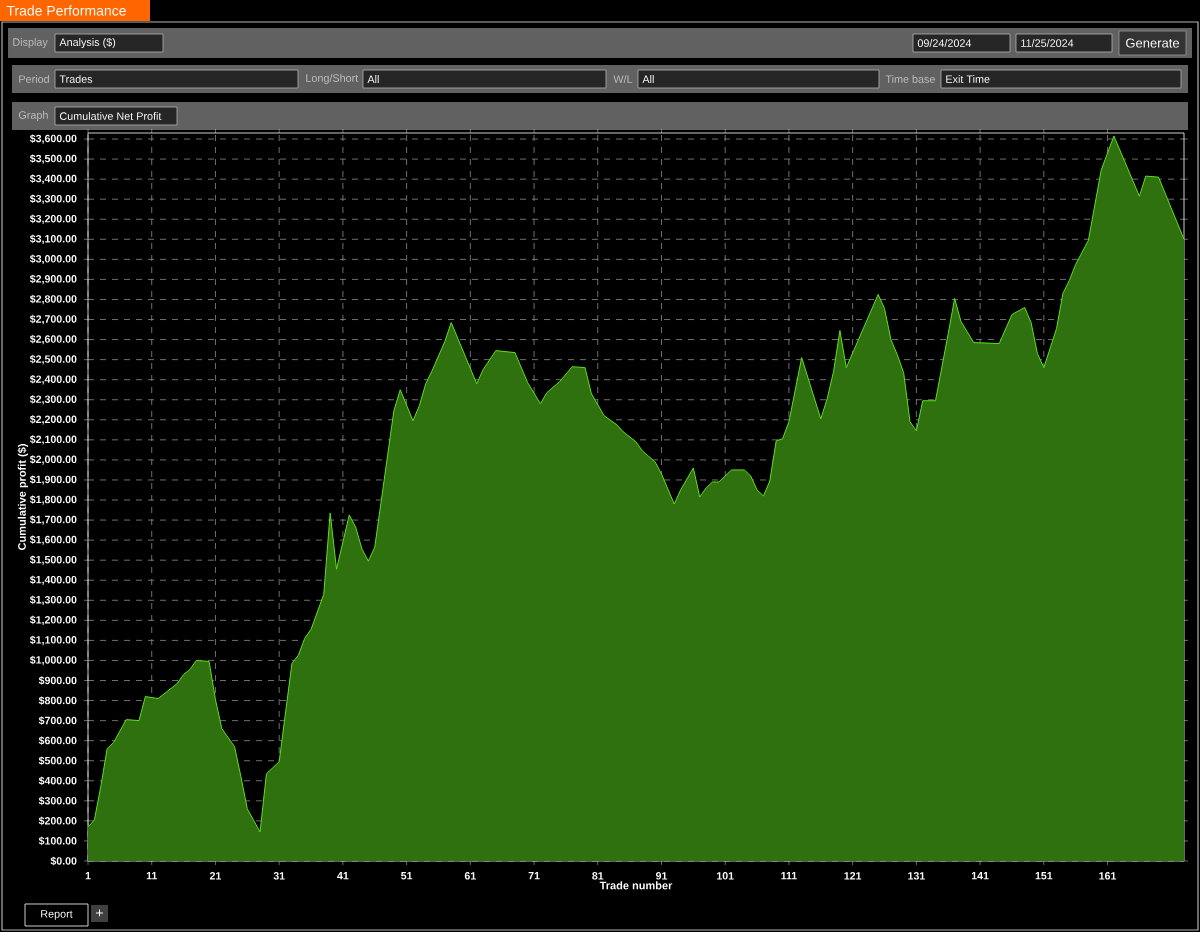  Describe the element at coordinates (636, 885) in the screenshot. I see `x-axis-title: Trade number` at that location.